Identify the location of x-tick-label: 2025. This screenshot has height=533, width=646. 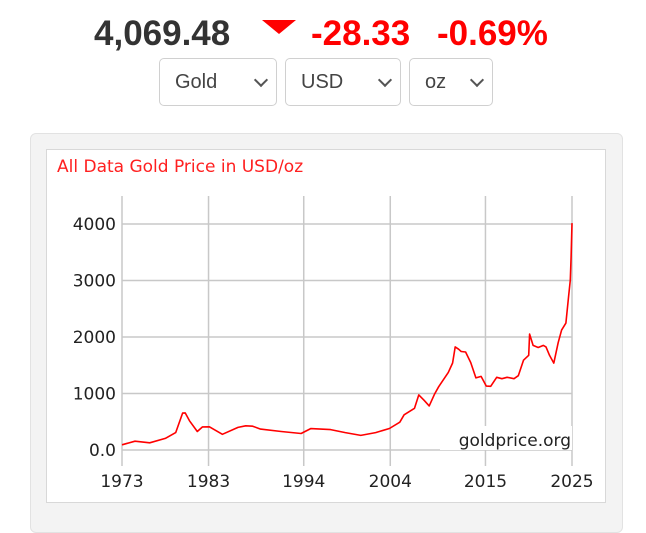
(571, 482).